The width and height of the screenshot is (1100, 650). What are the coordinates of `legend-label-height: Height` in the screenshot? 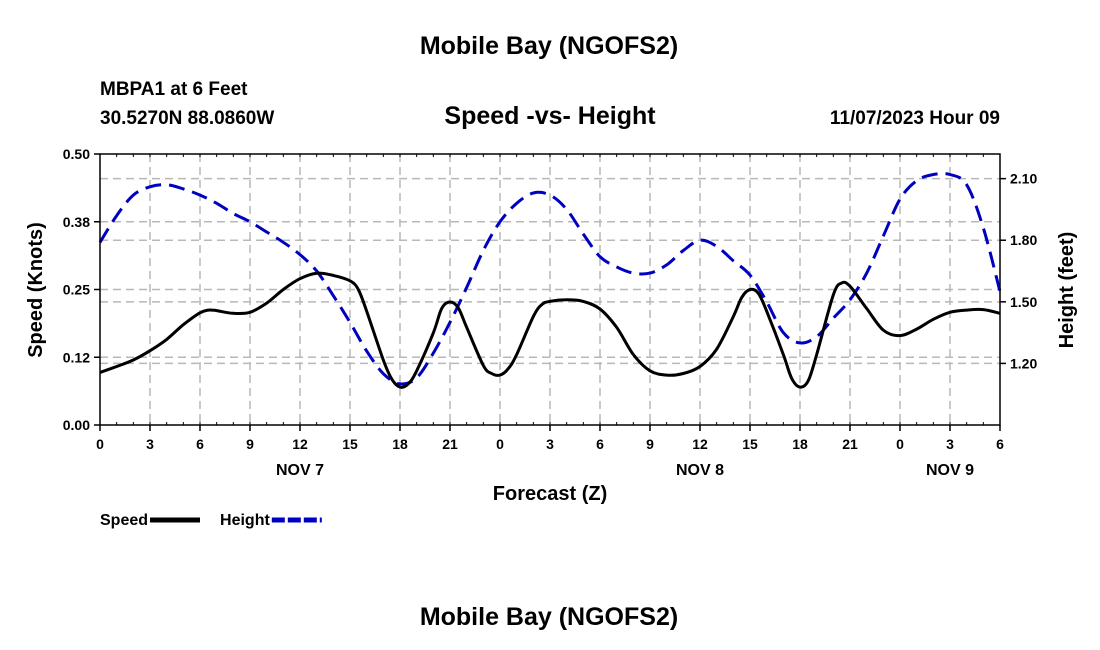 It's located at (245, 520).